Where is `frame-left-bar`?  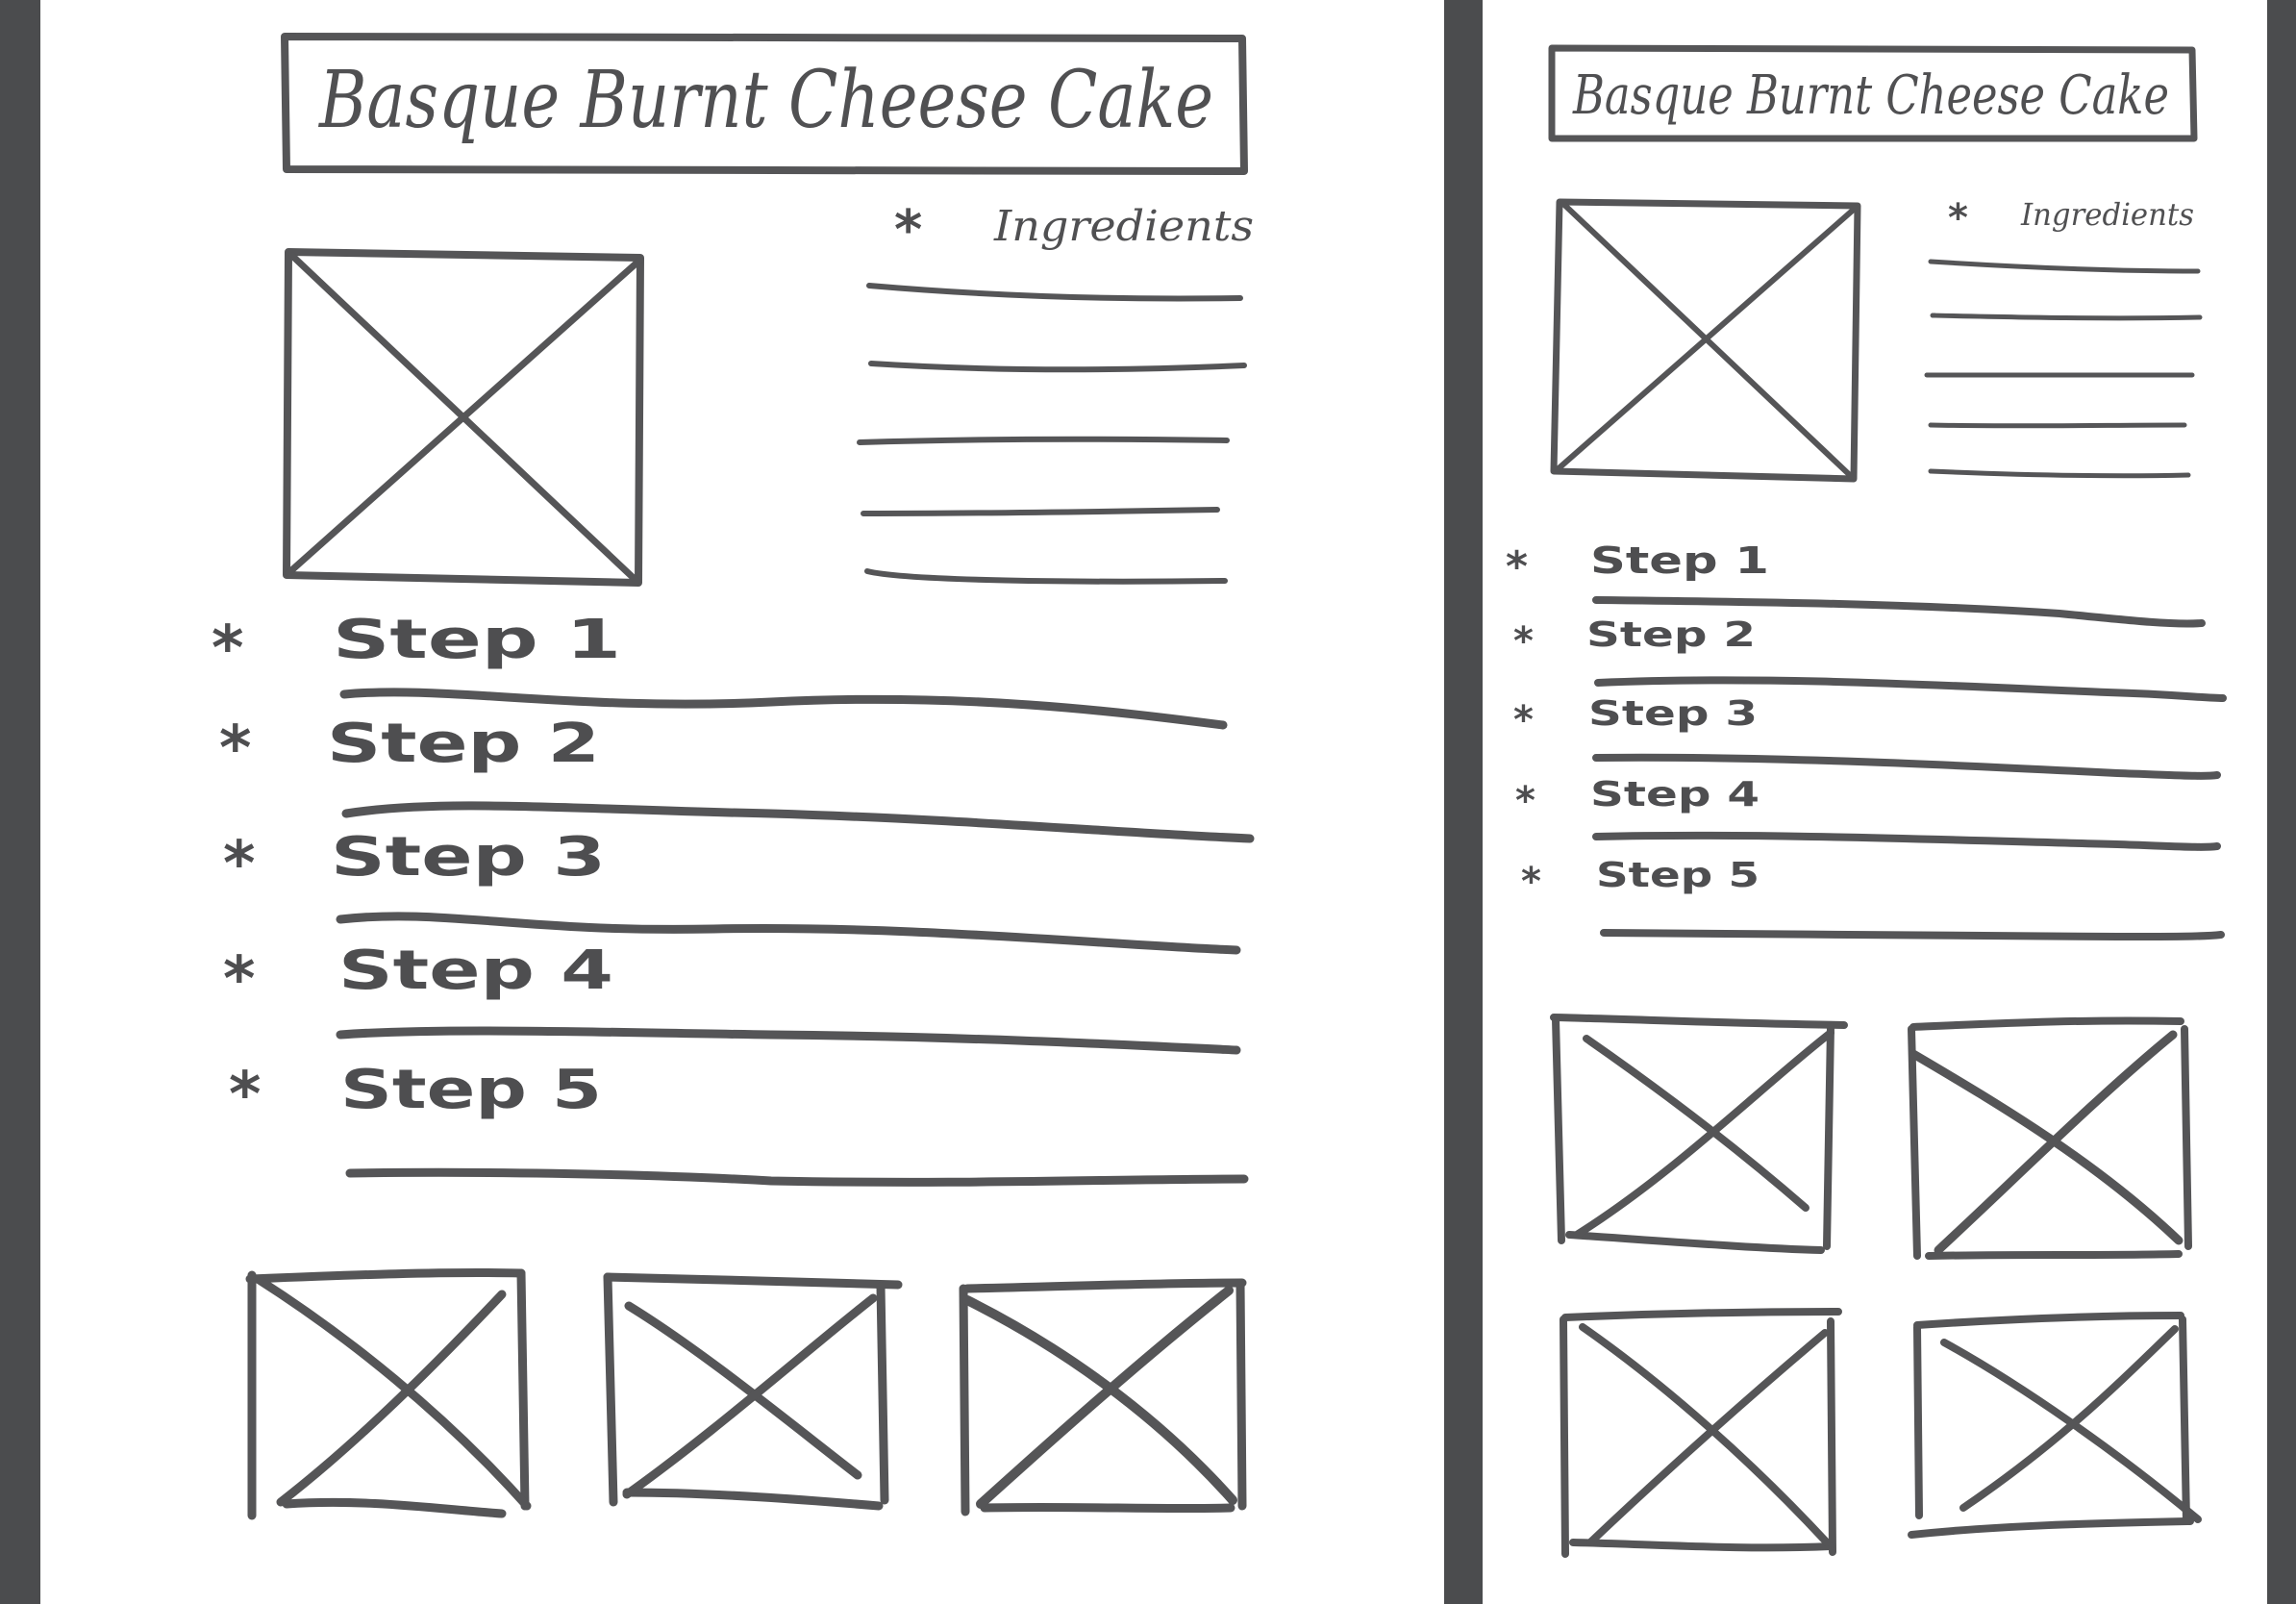
frame-left-bar is located at coordinates (20, 802).